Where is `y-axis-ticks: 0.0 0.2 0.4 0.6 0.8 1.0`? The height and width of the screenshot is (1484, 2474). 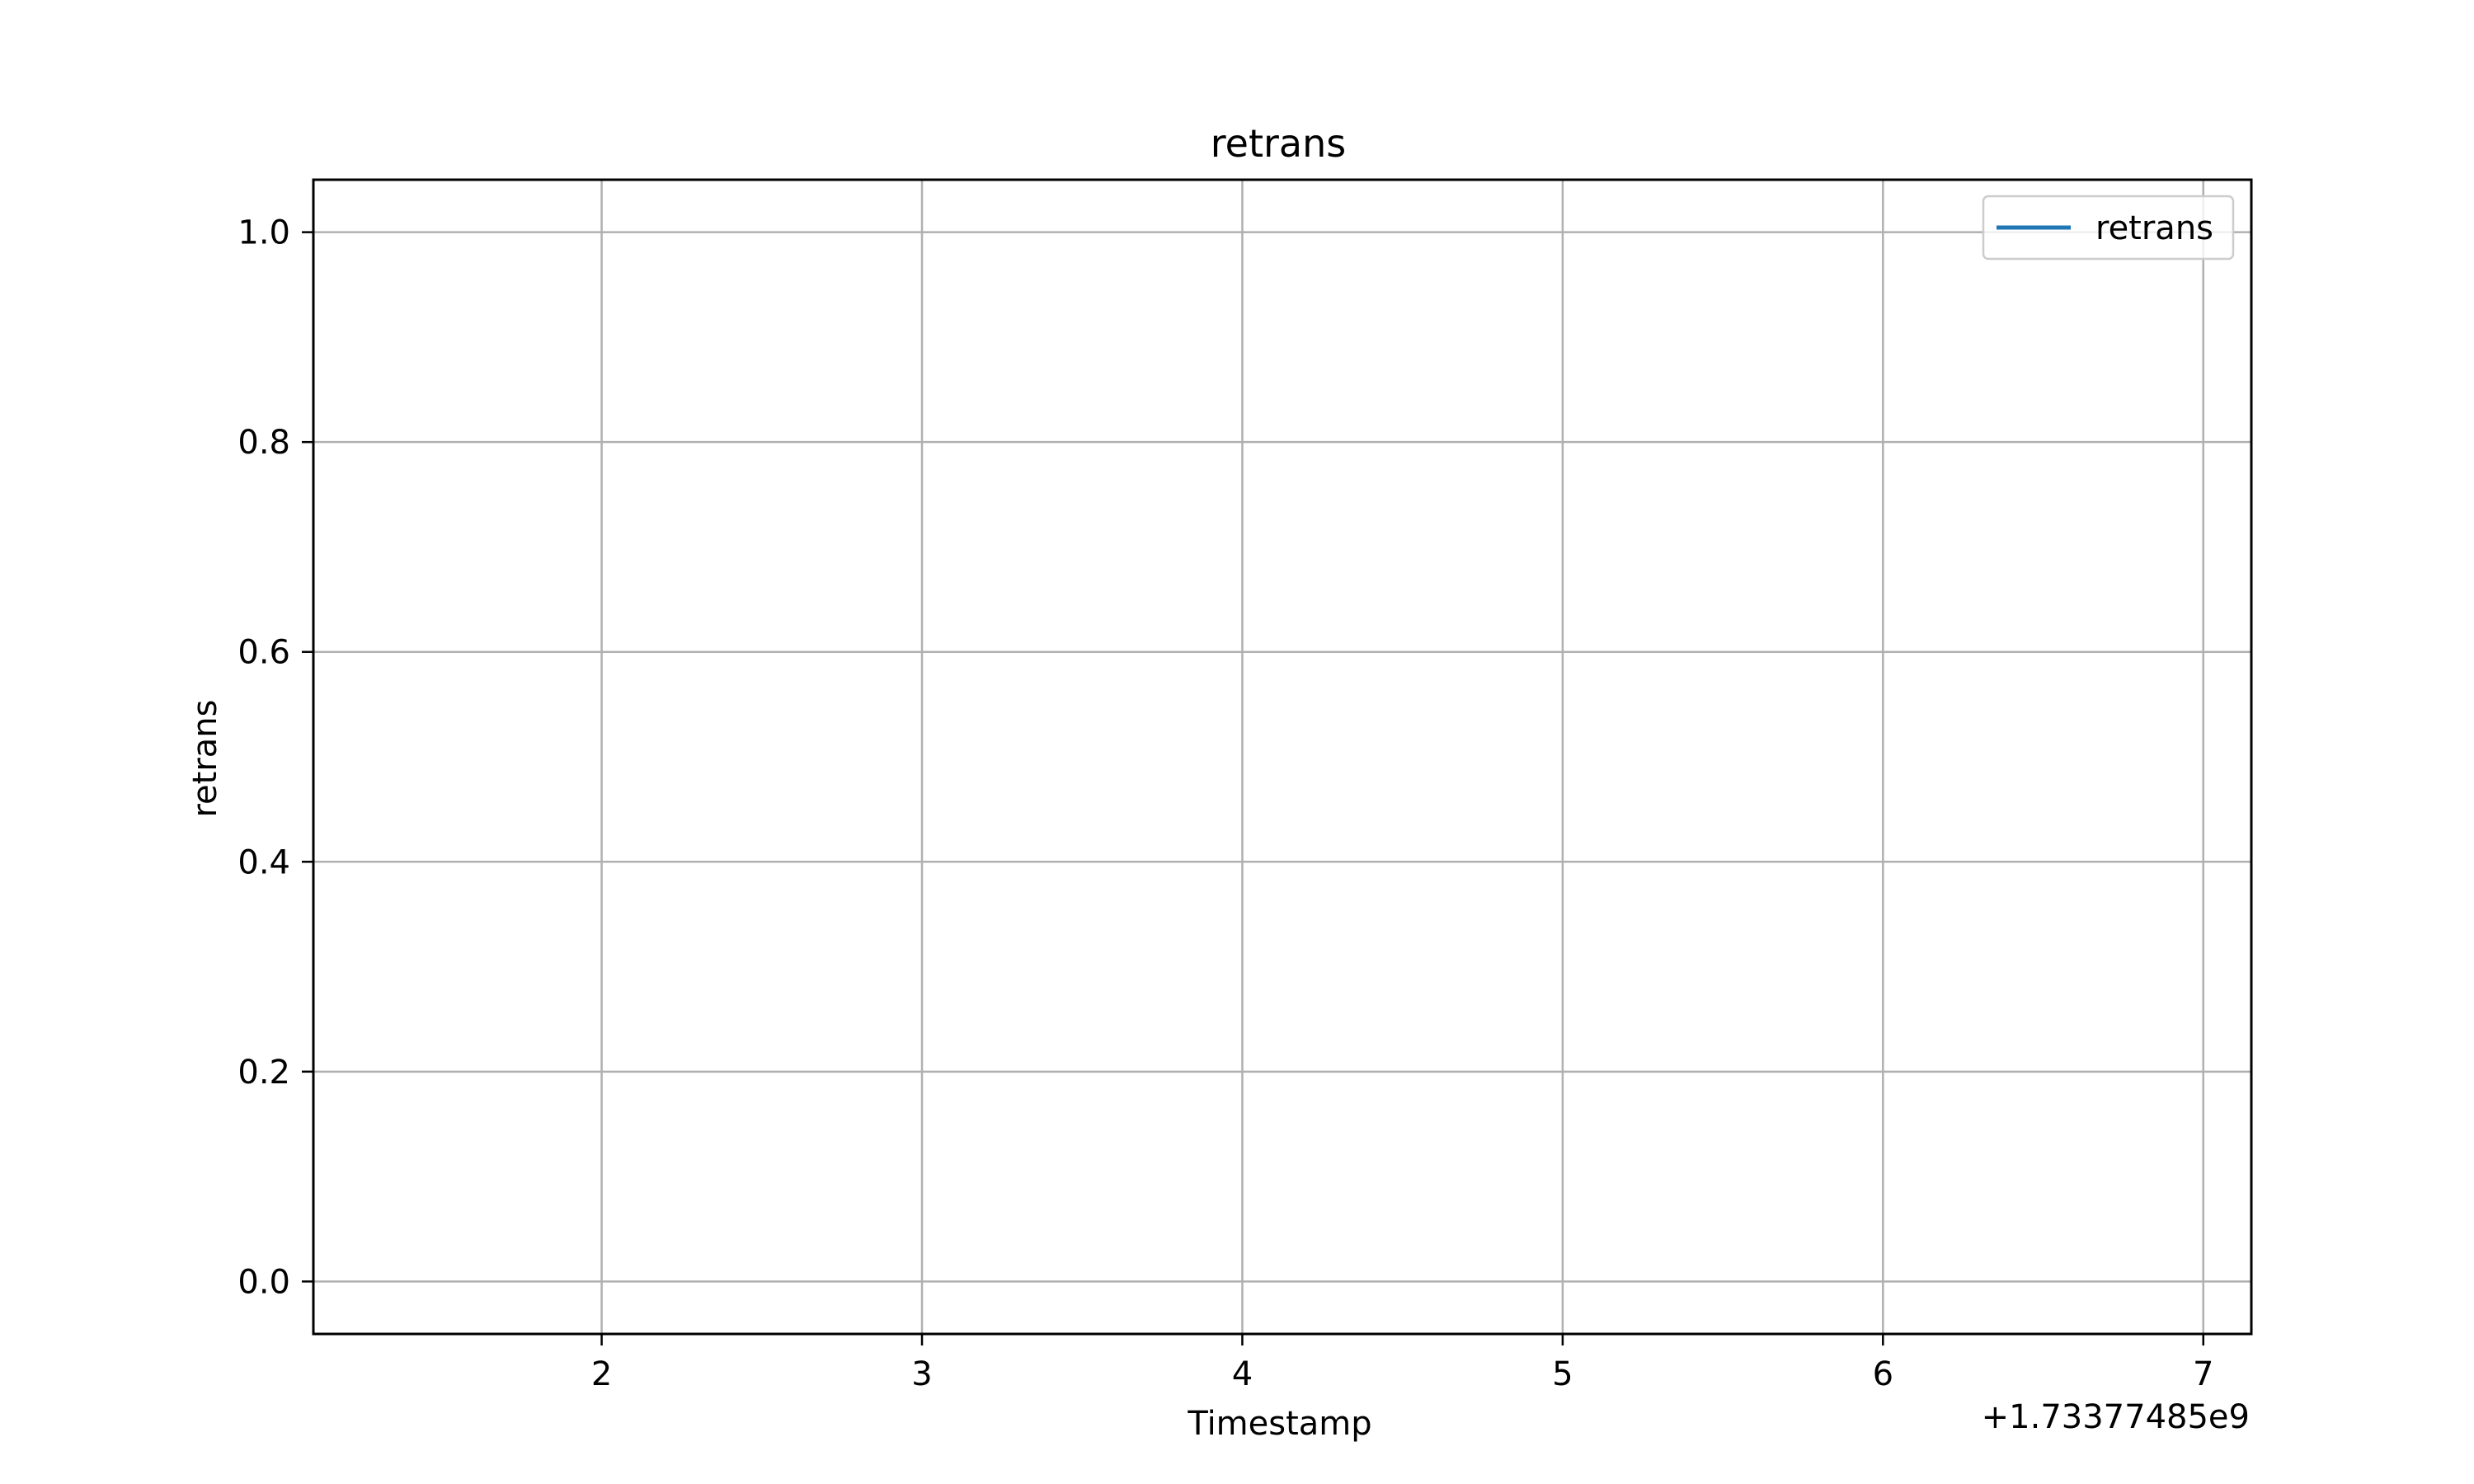
y-axis-ticks: 0.0 0.2 0.4 0.6 0.8 1.0 is located at coordinates (275, 757).